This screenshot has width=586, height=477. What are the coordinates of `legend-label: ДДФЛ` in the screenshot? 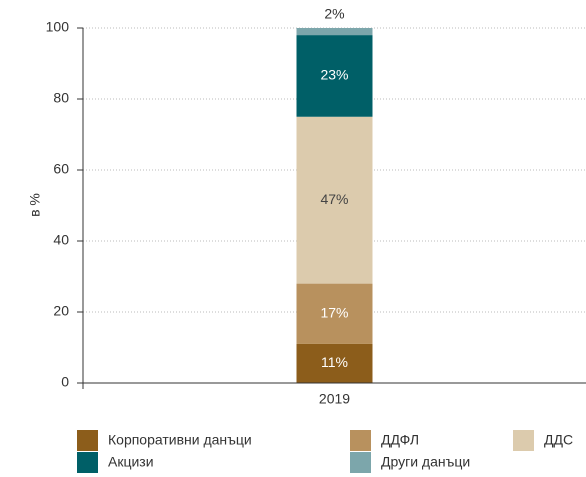 It's located at (400, 440).